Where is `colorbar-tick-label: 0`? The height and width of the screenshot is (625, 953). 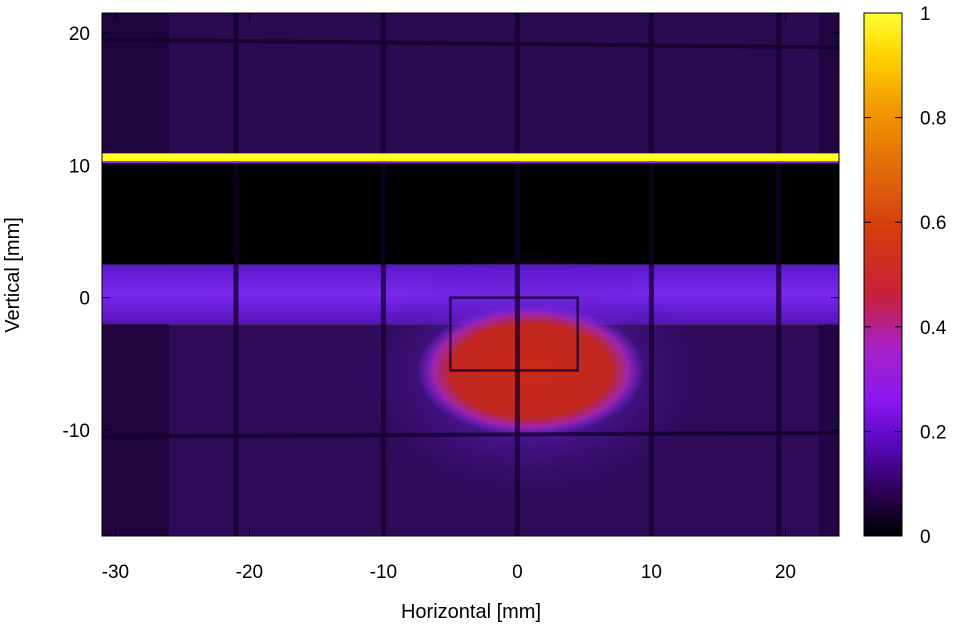 colorbar-tick-label: 0 is located at coordinates (925, 537).